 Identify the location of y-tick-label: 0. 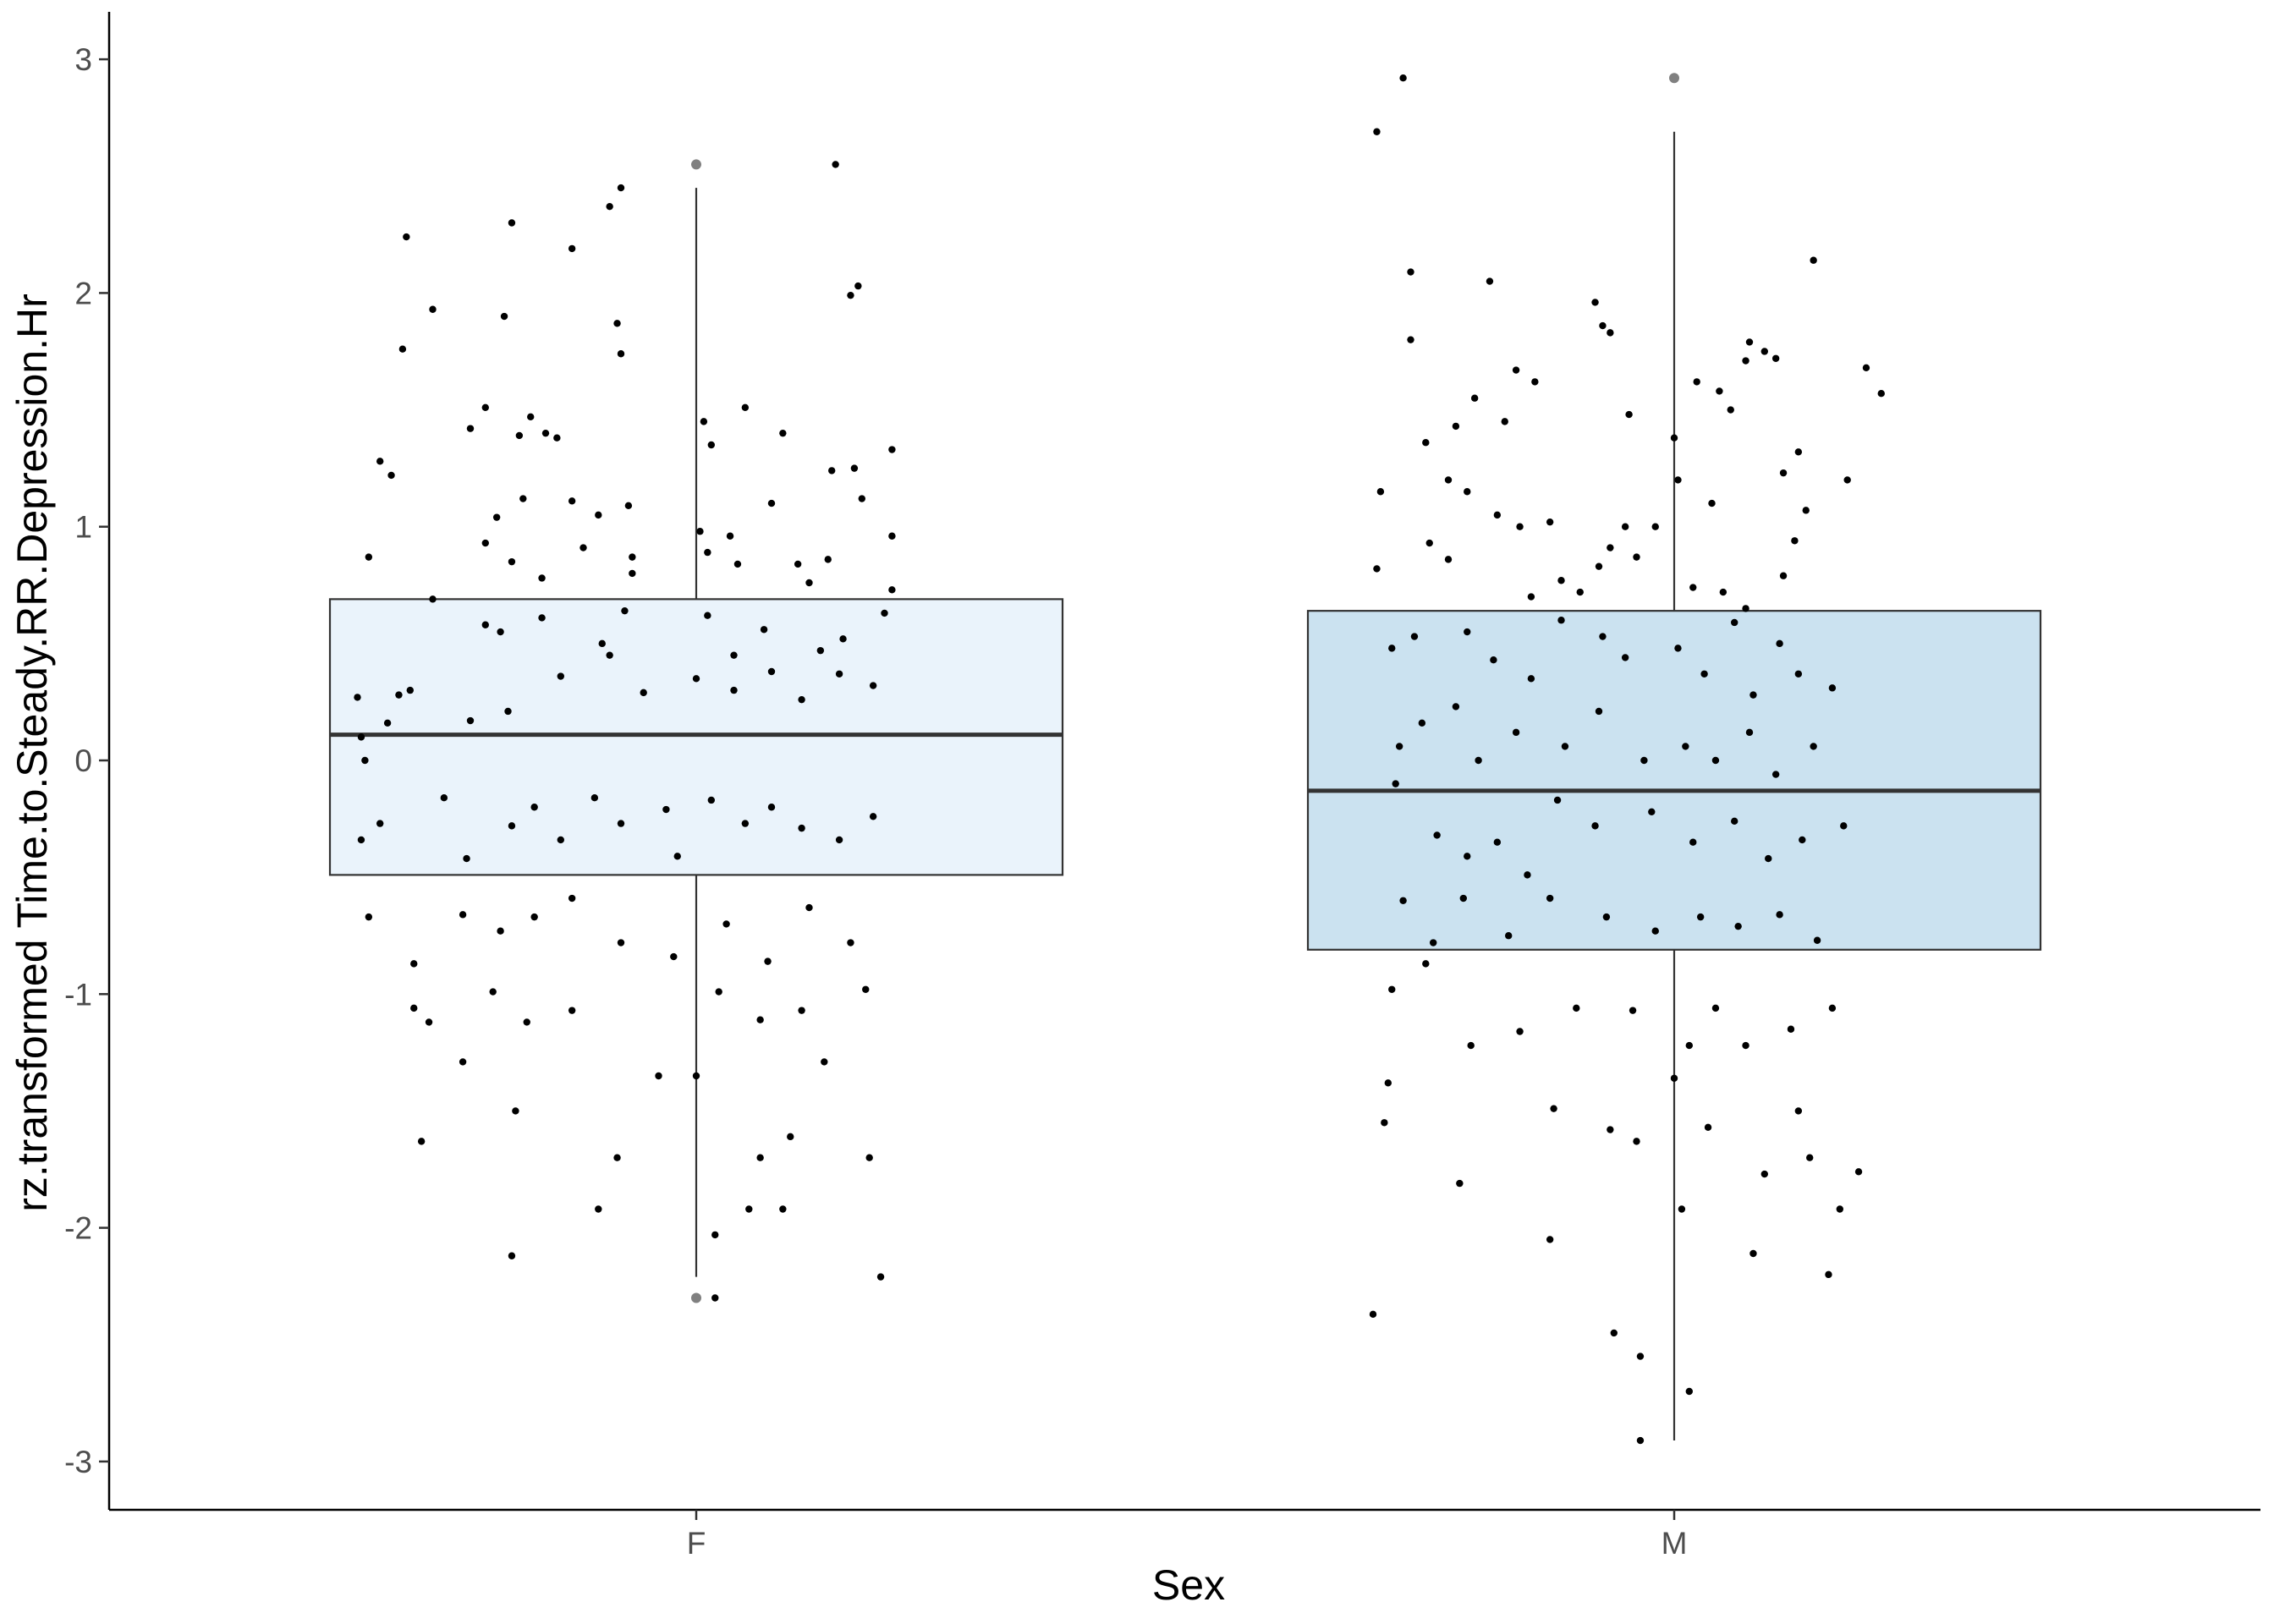
(83, 761).